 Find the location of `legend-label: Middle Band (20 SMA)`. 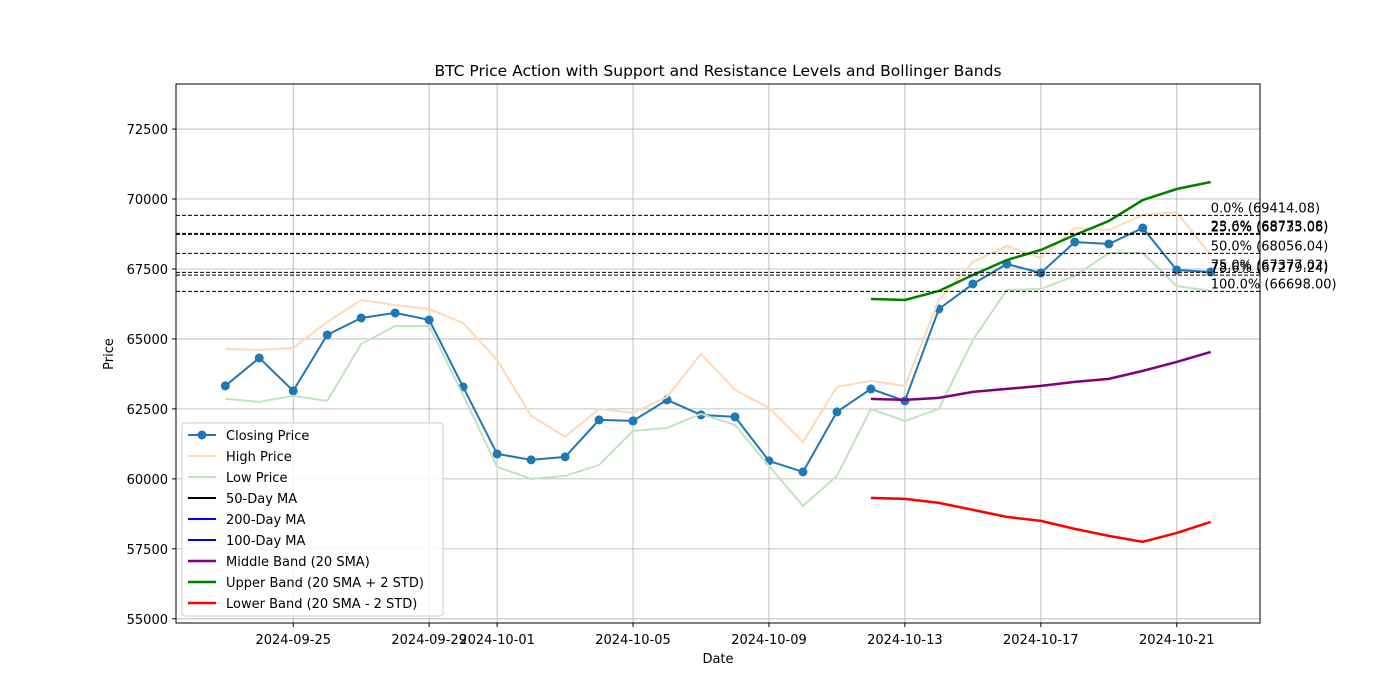

legend-label: Middle Band (20 SMA) is located at coordinates (298, 562).